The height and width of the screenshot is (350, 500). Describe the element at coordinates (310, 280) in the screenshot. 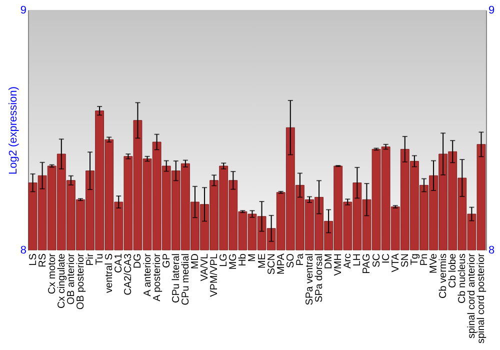

I see `x-tick-label: SPa ventral` at that location.